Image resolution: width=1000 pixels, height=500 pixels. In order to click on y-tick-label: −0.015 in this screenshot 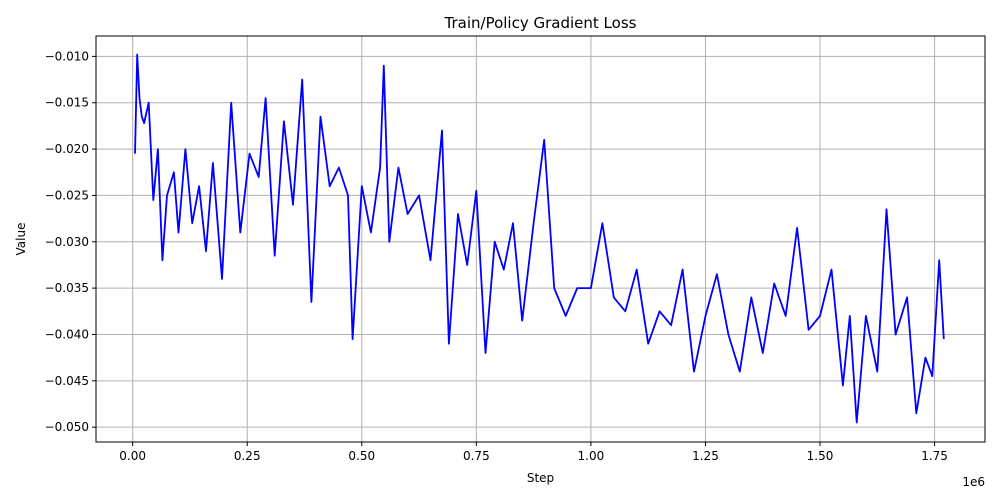, I will do `click(67, 103)`.